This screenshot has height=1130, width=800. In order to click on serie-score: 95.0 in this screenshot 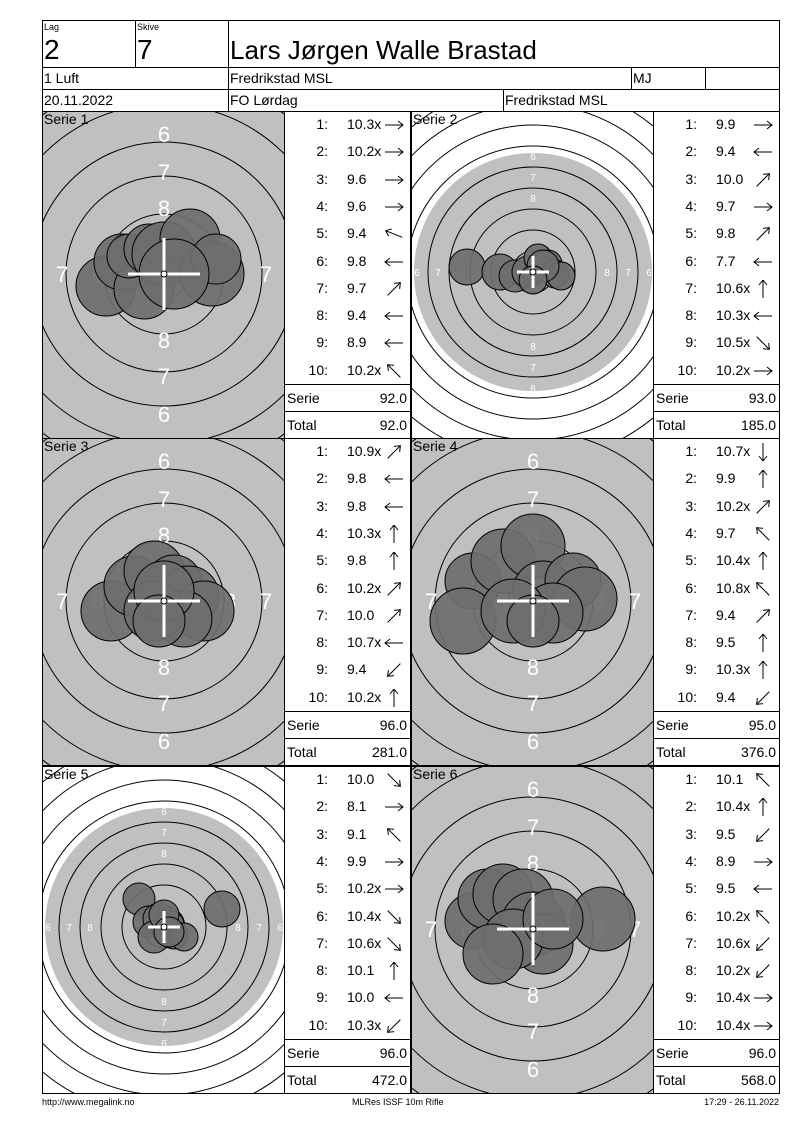, I will do `click(762, 725)`.